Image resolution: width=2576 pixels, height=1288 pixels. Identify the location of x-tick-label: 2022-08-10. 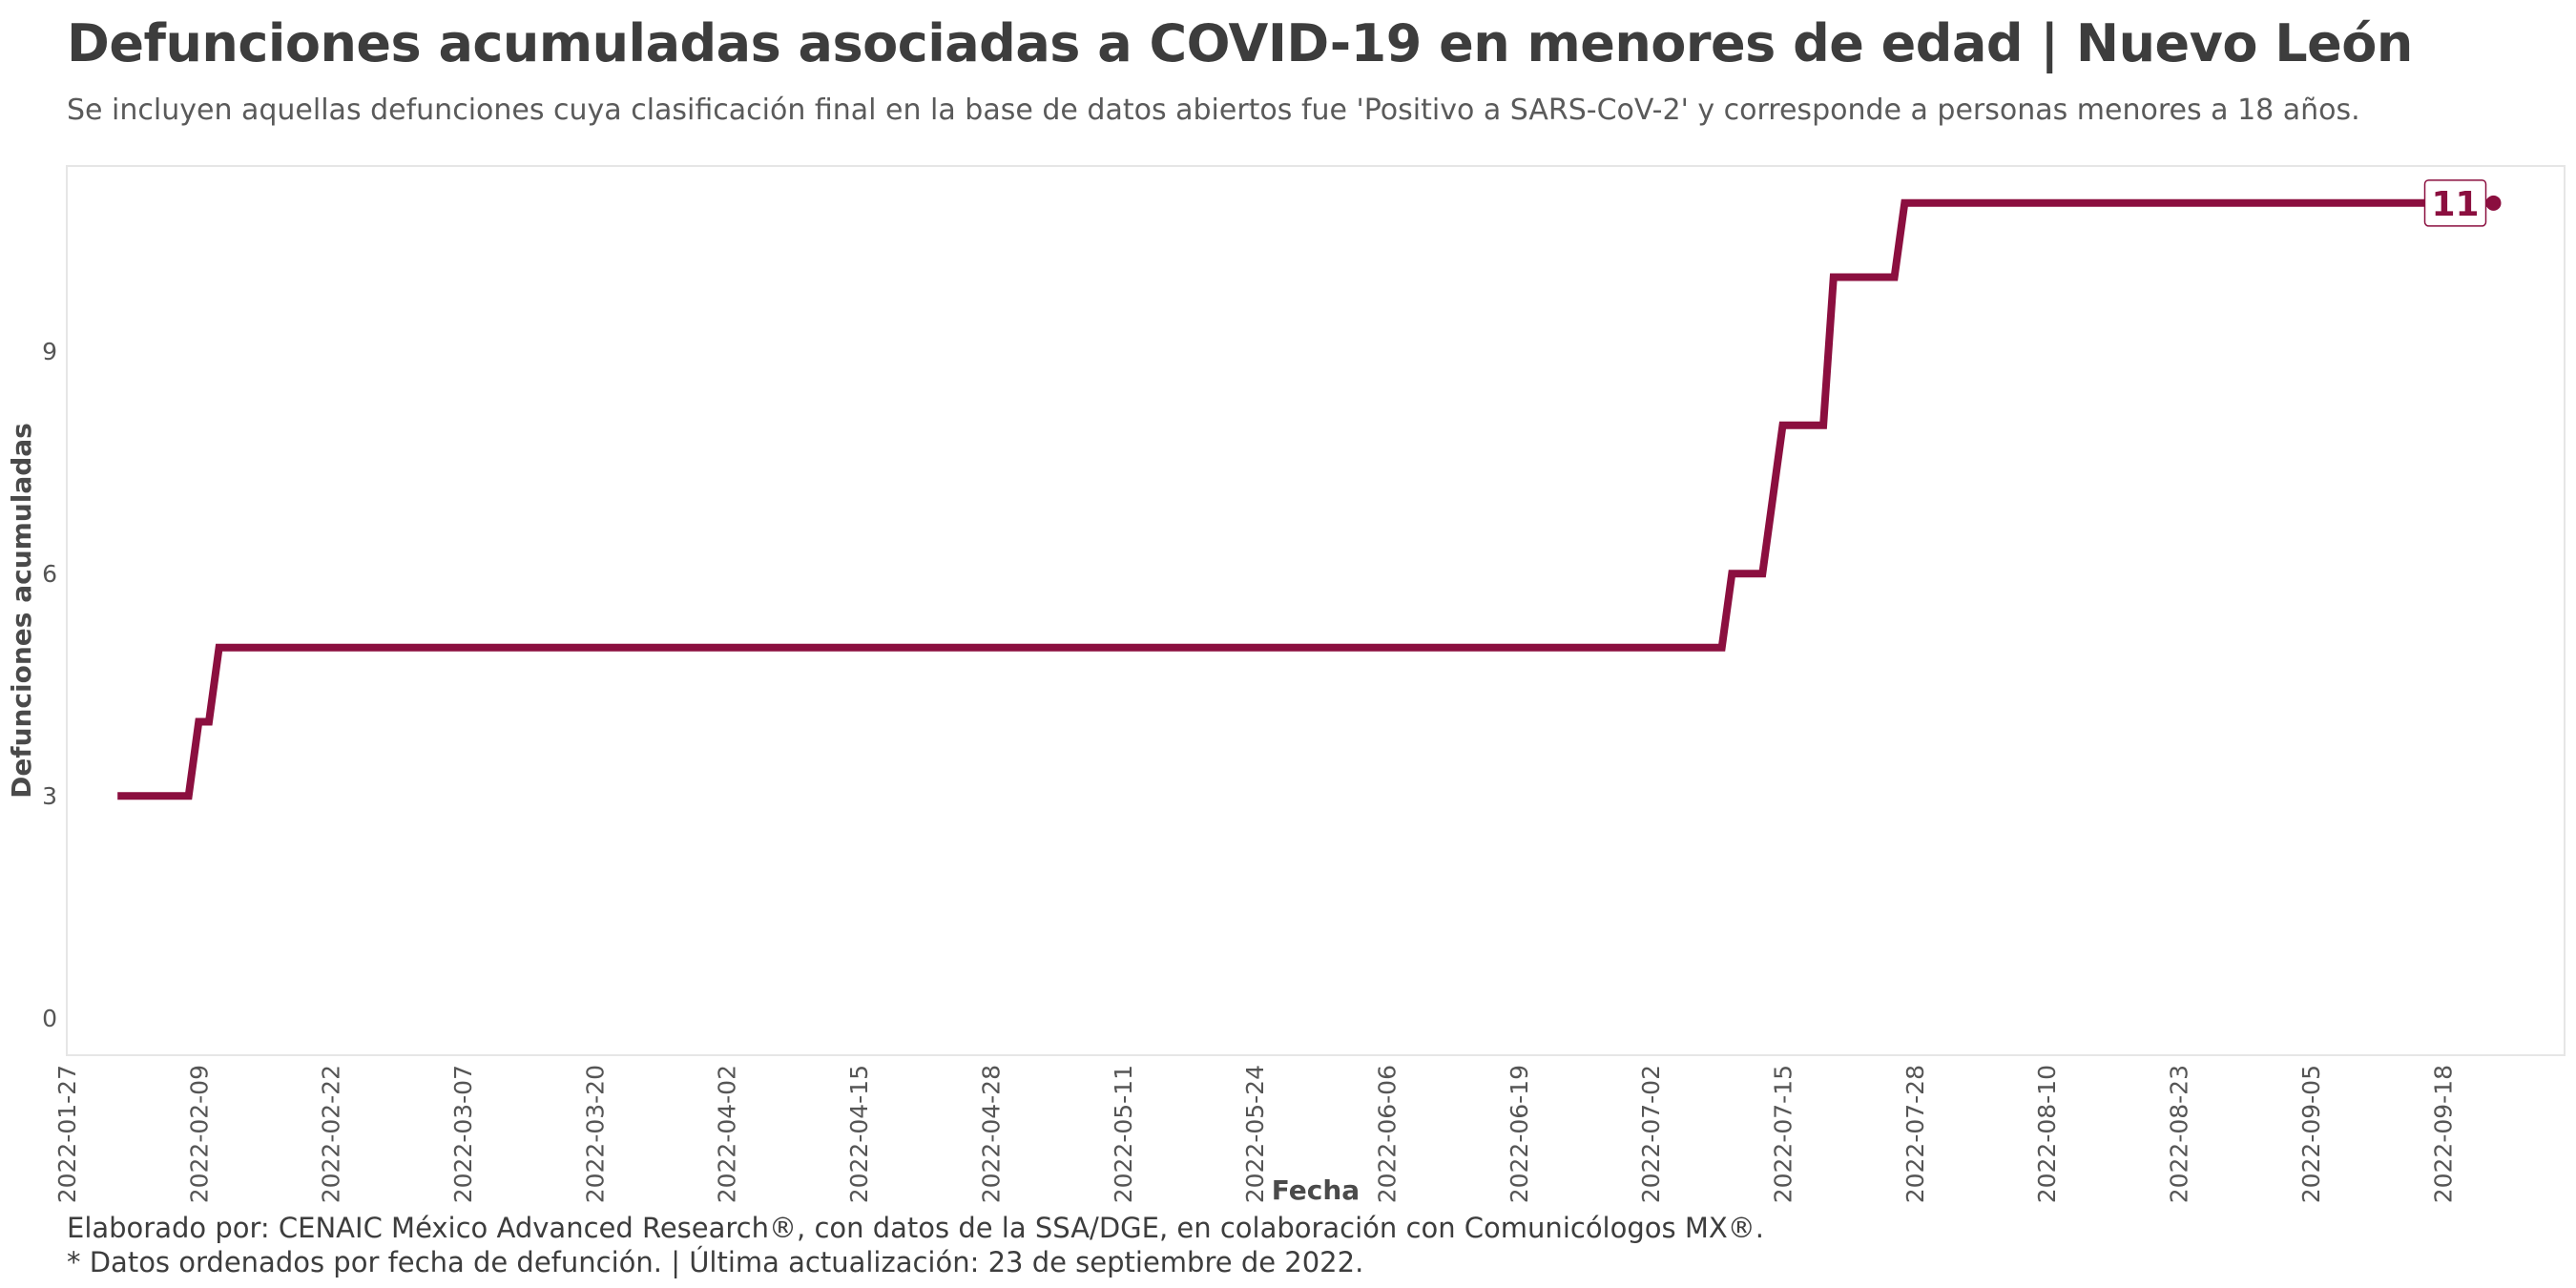
(2047, 1134).